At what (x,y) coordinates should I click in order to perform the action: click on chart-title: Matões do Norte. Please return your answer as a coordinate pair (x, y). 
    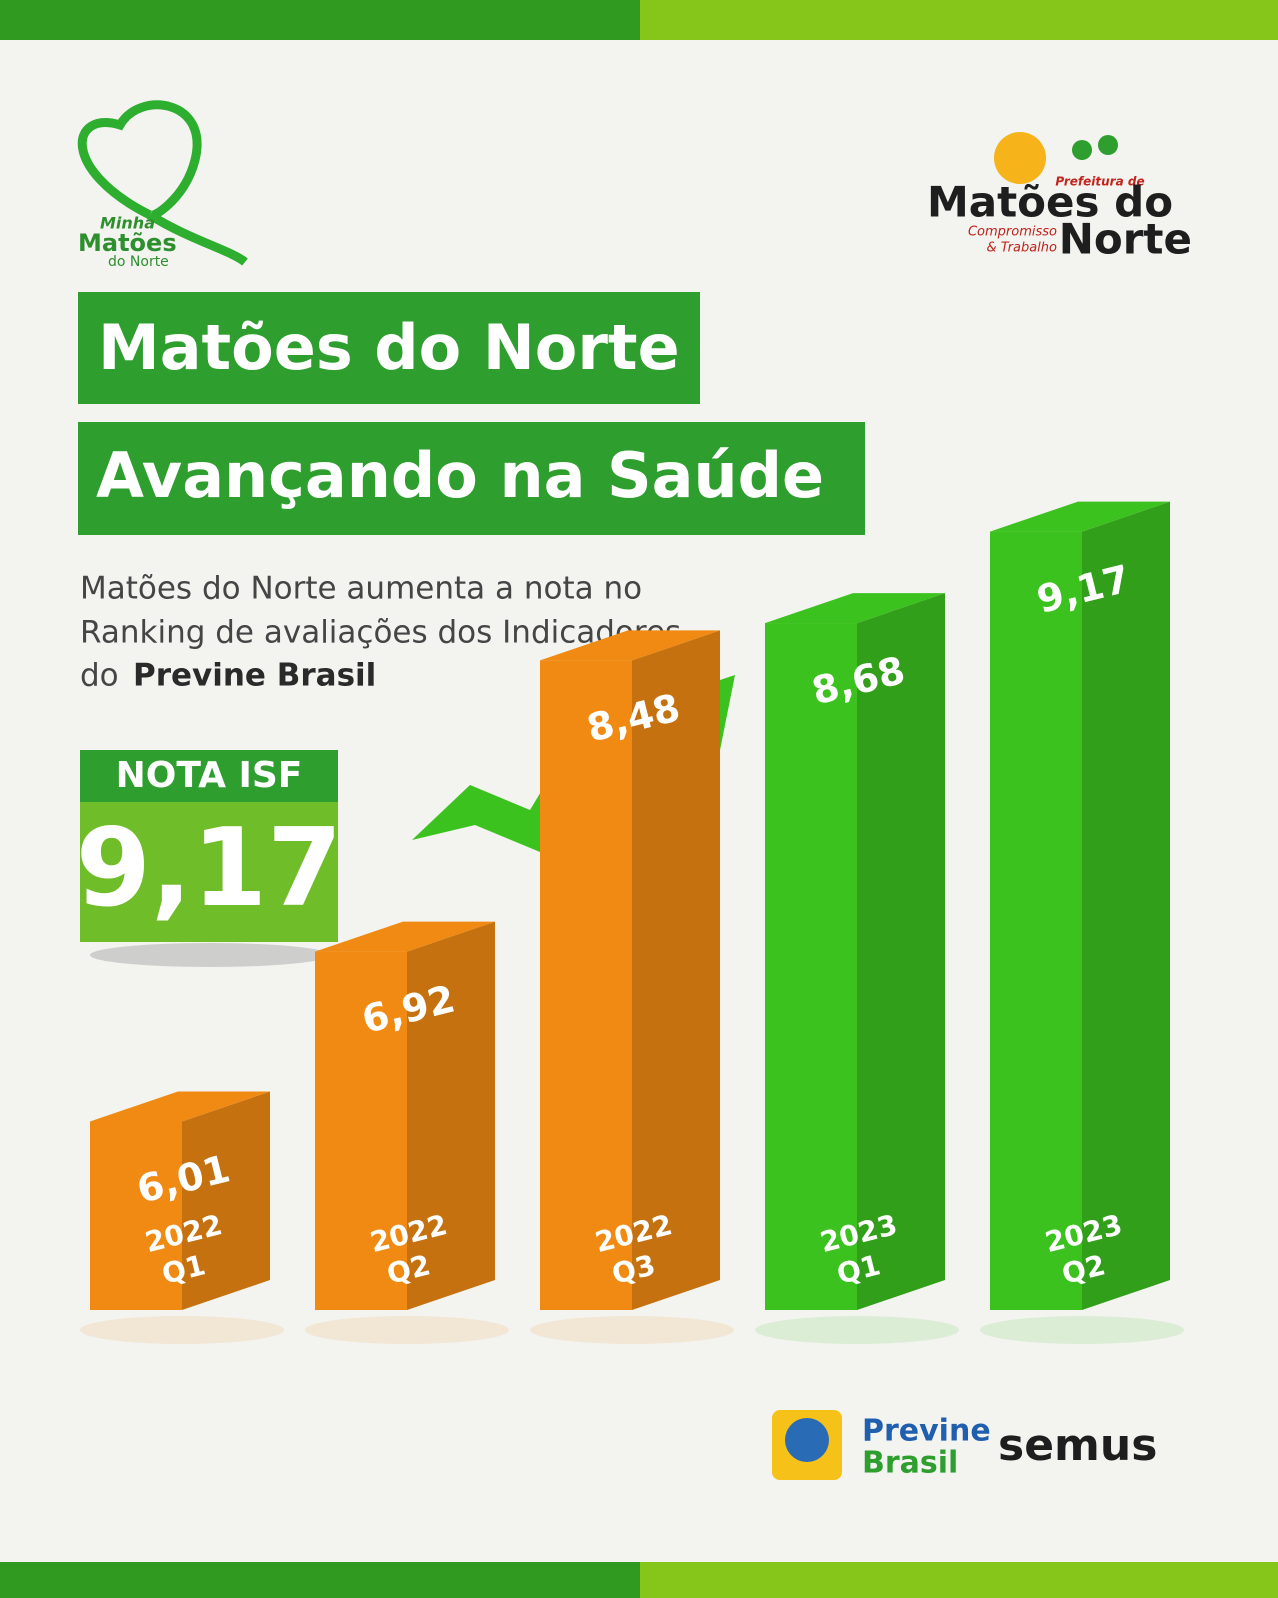
    Looking at the image, I should click on (389, 347).